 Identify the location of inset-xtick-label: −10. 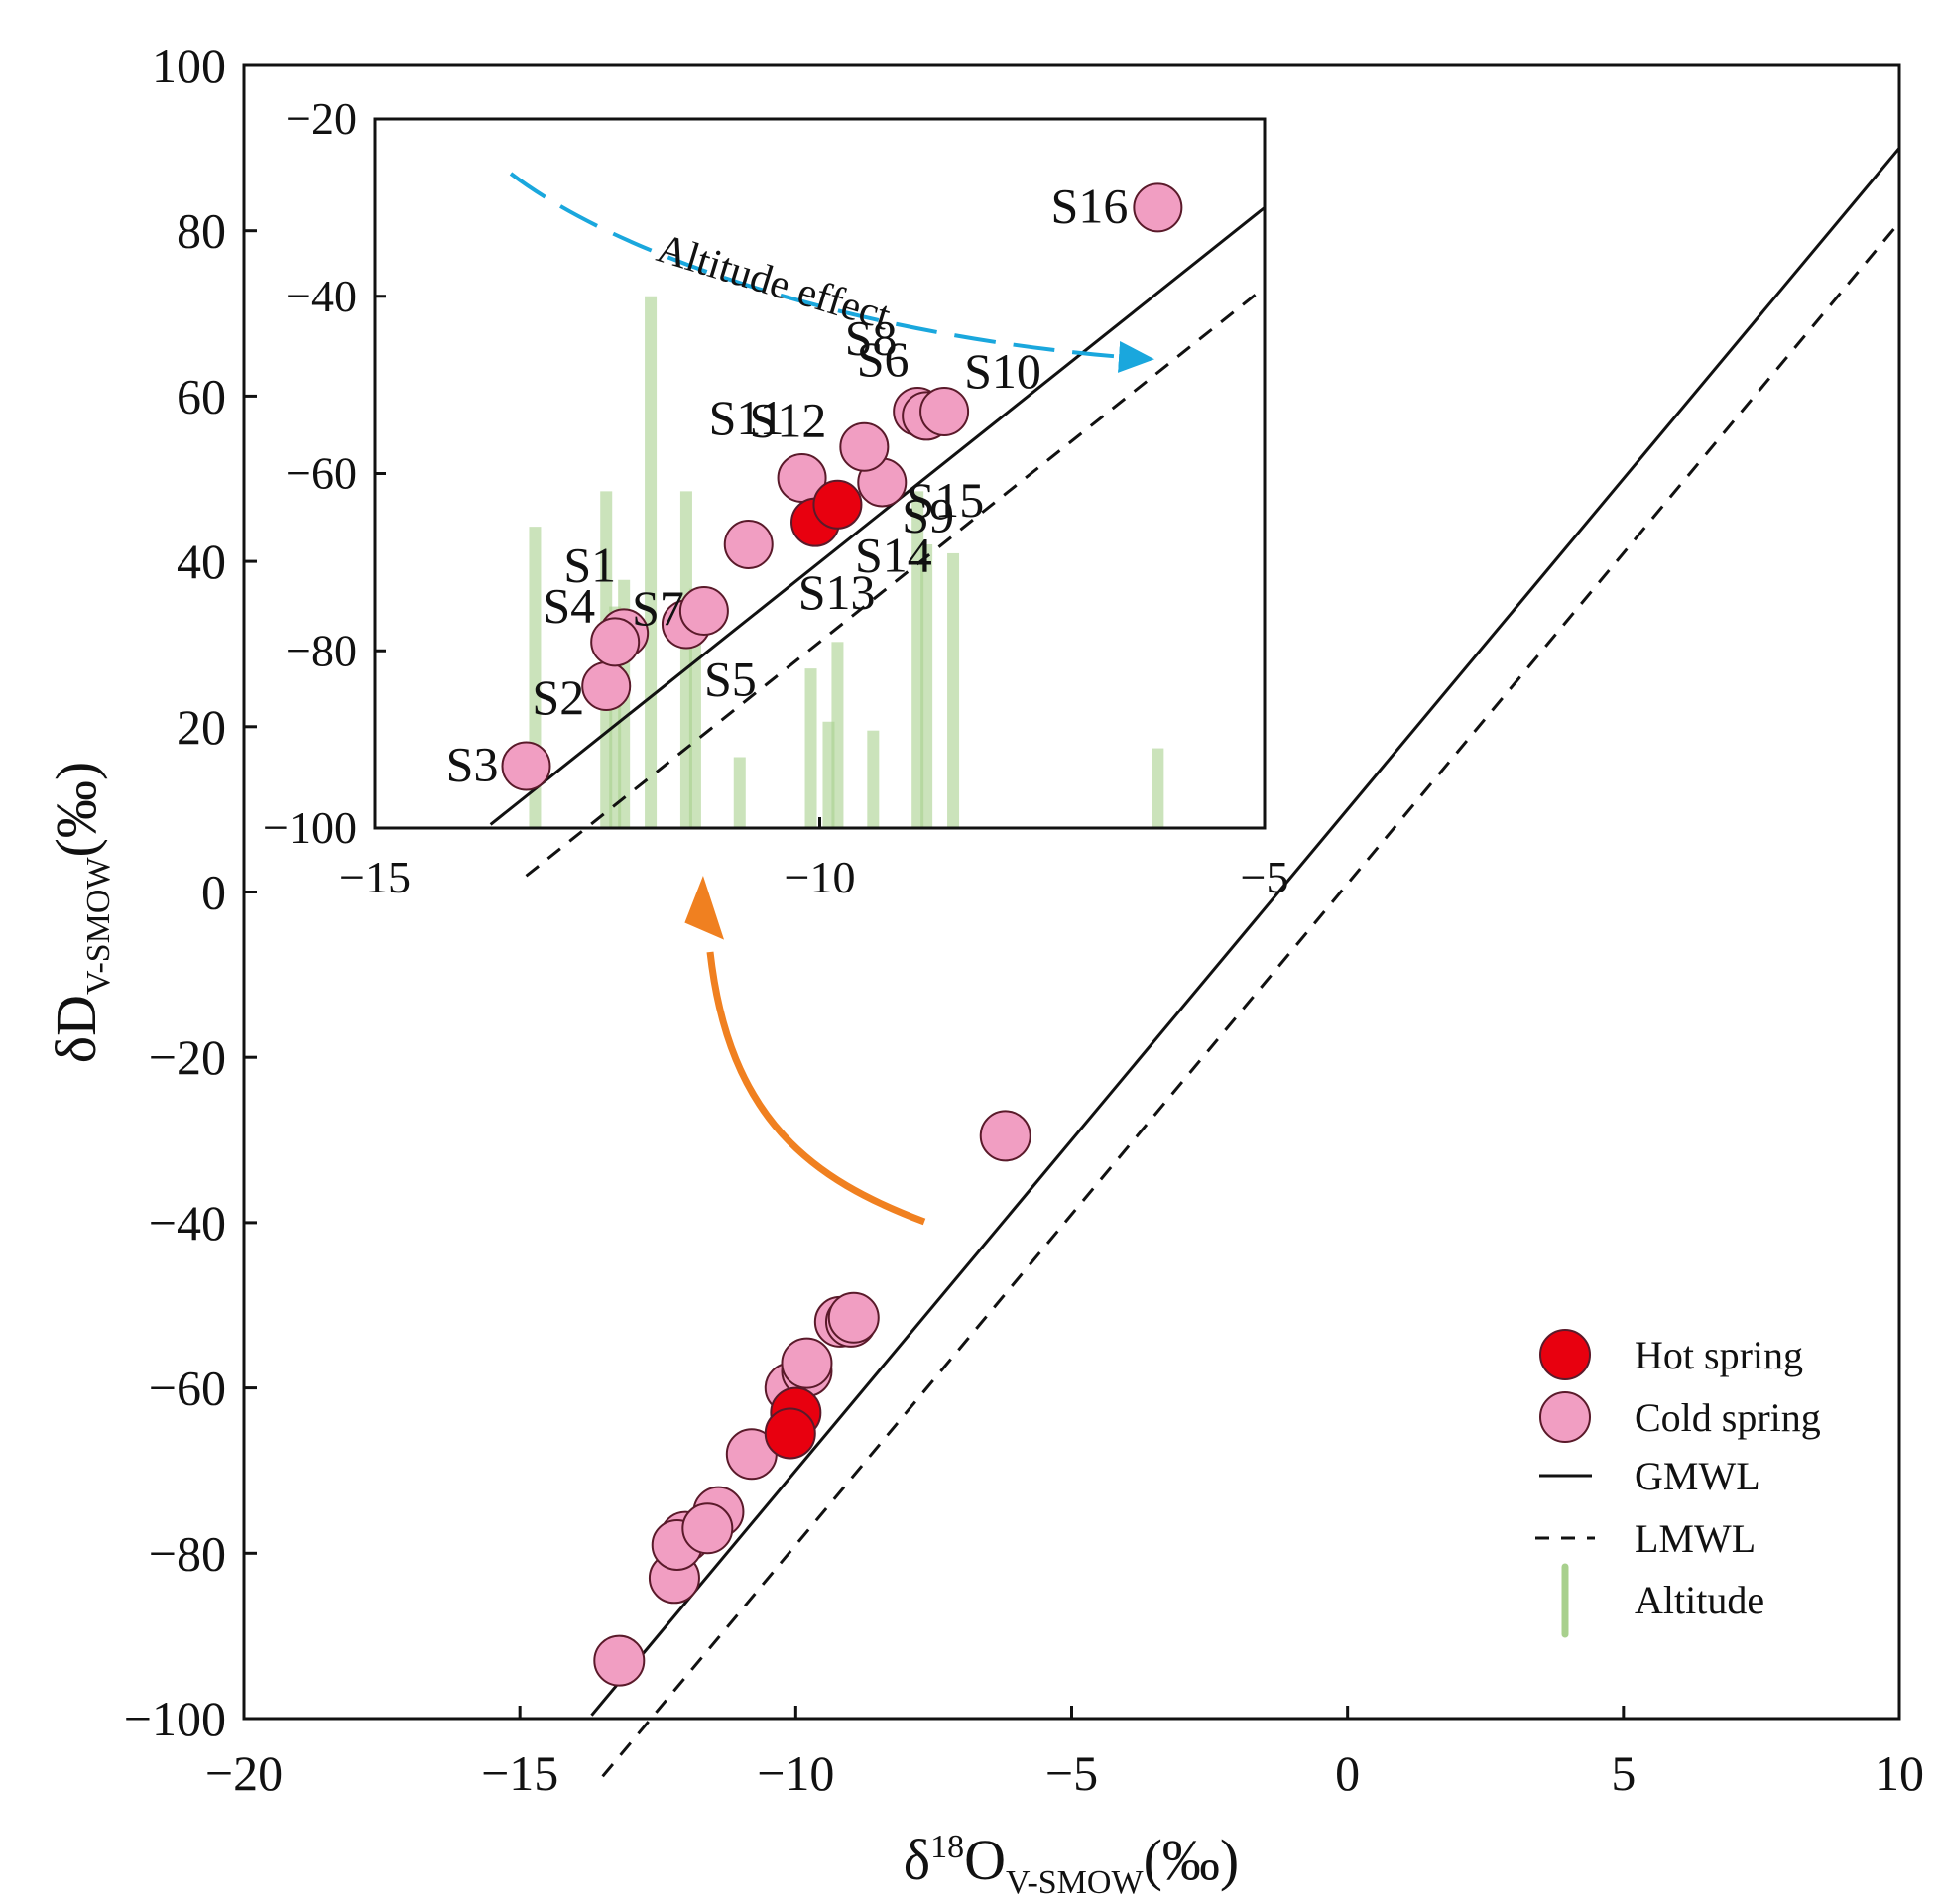
(820, 877).